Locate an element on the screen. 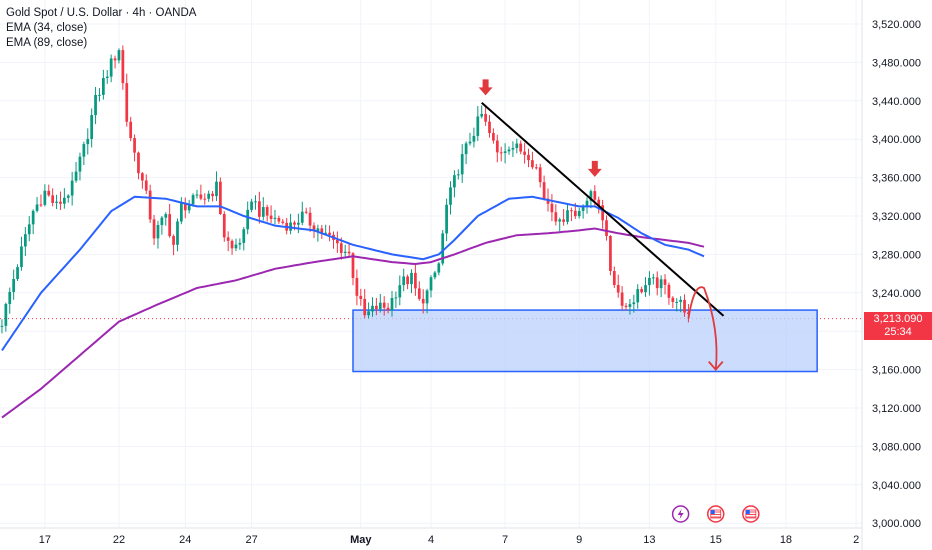  trendline is located at coordinates (603, 209).